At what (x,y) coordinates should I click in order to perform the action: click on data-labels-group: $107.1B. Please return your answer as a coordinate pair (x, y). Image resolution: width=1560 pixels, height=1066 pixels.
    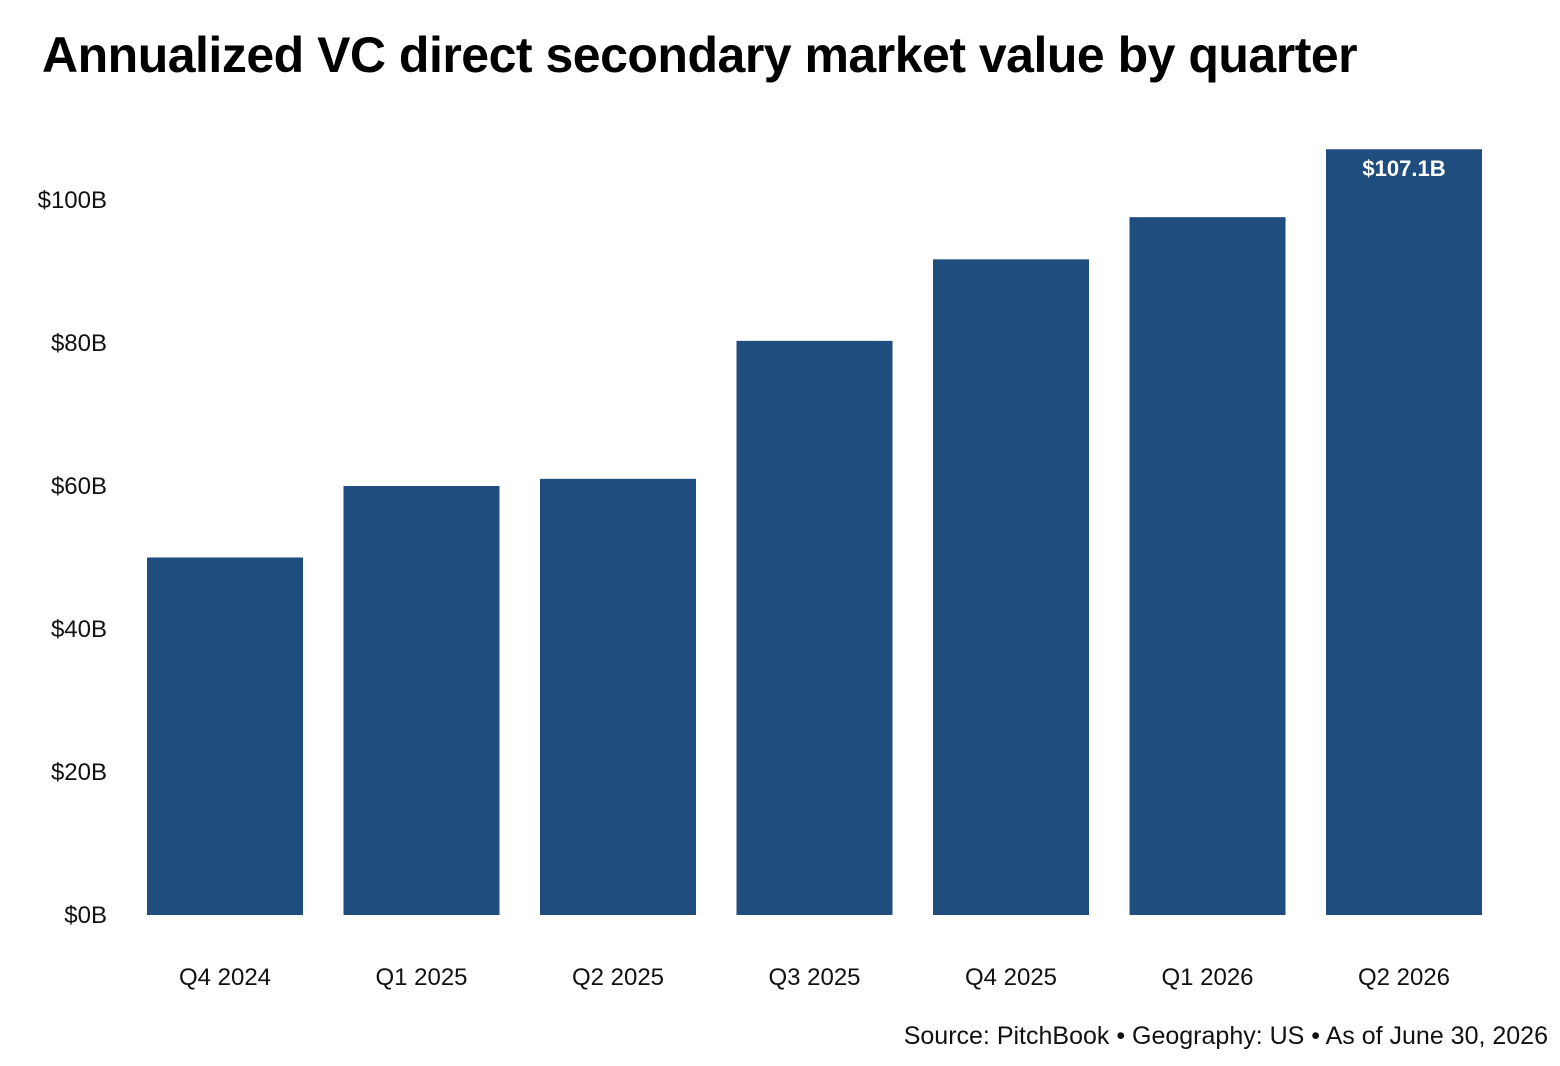
    Looking at the image, I should click on (1403, 168).